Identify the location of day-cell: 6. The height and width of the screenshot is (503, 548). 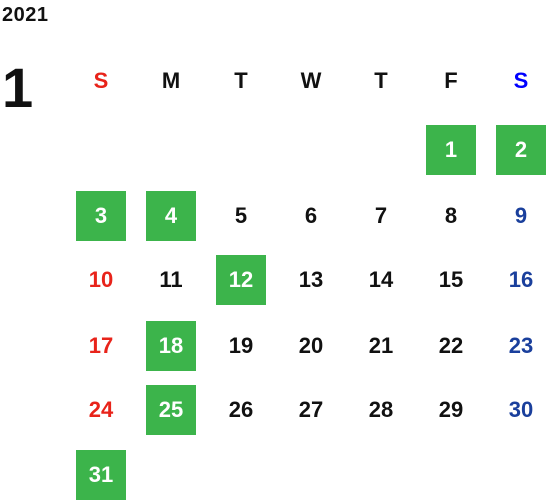
(311, 215).